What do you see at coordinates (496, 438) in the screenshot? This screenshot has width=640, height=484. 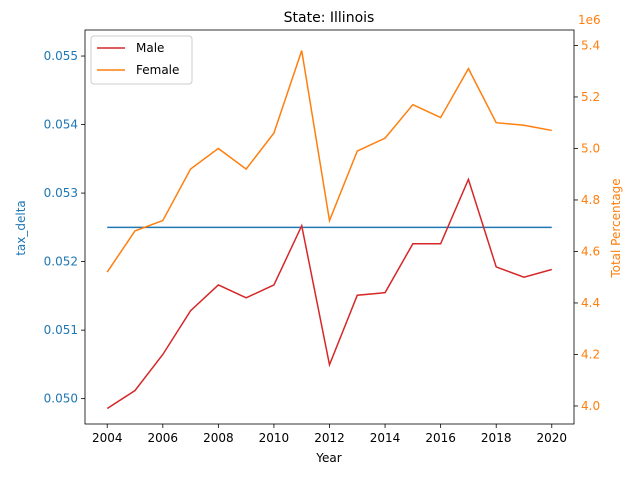 I see `x-tick-label: 2018` at bounding box center [496, 438].